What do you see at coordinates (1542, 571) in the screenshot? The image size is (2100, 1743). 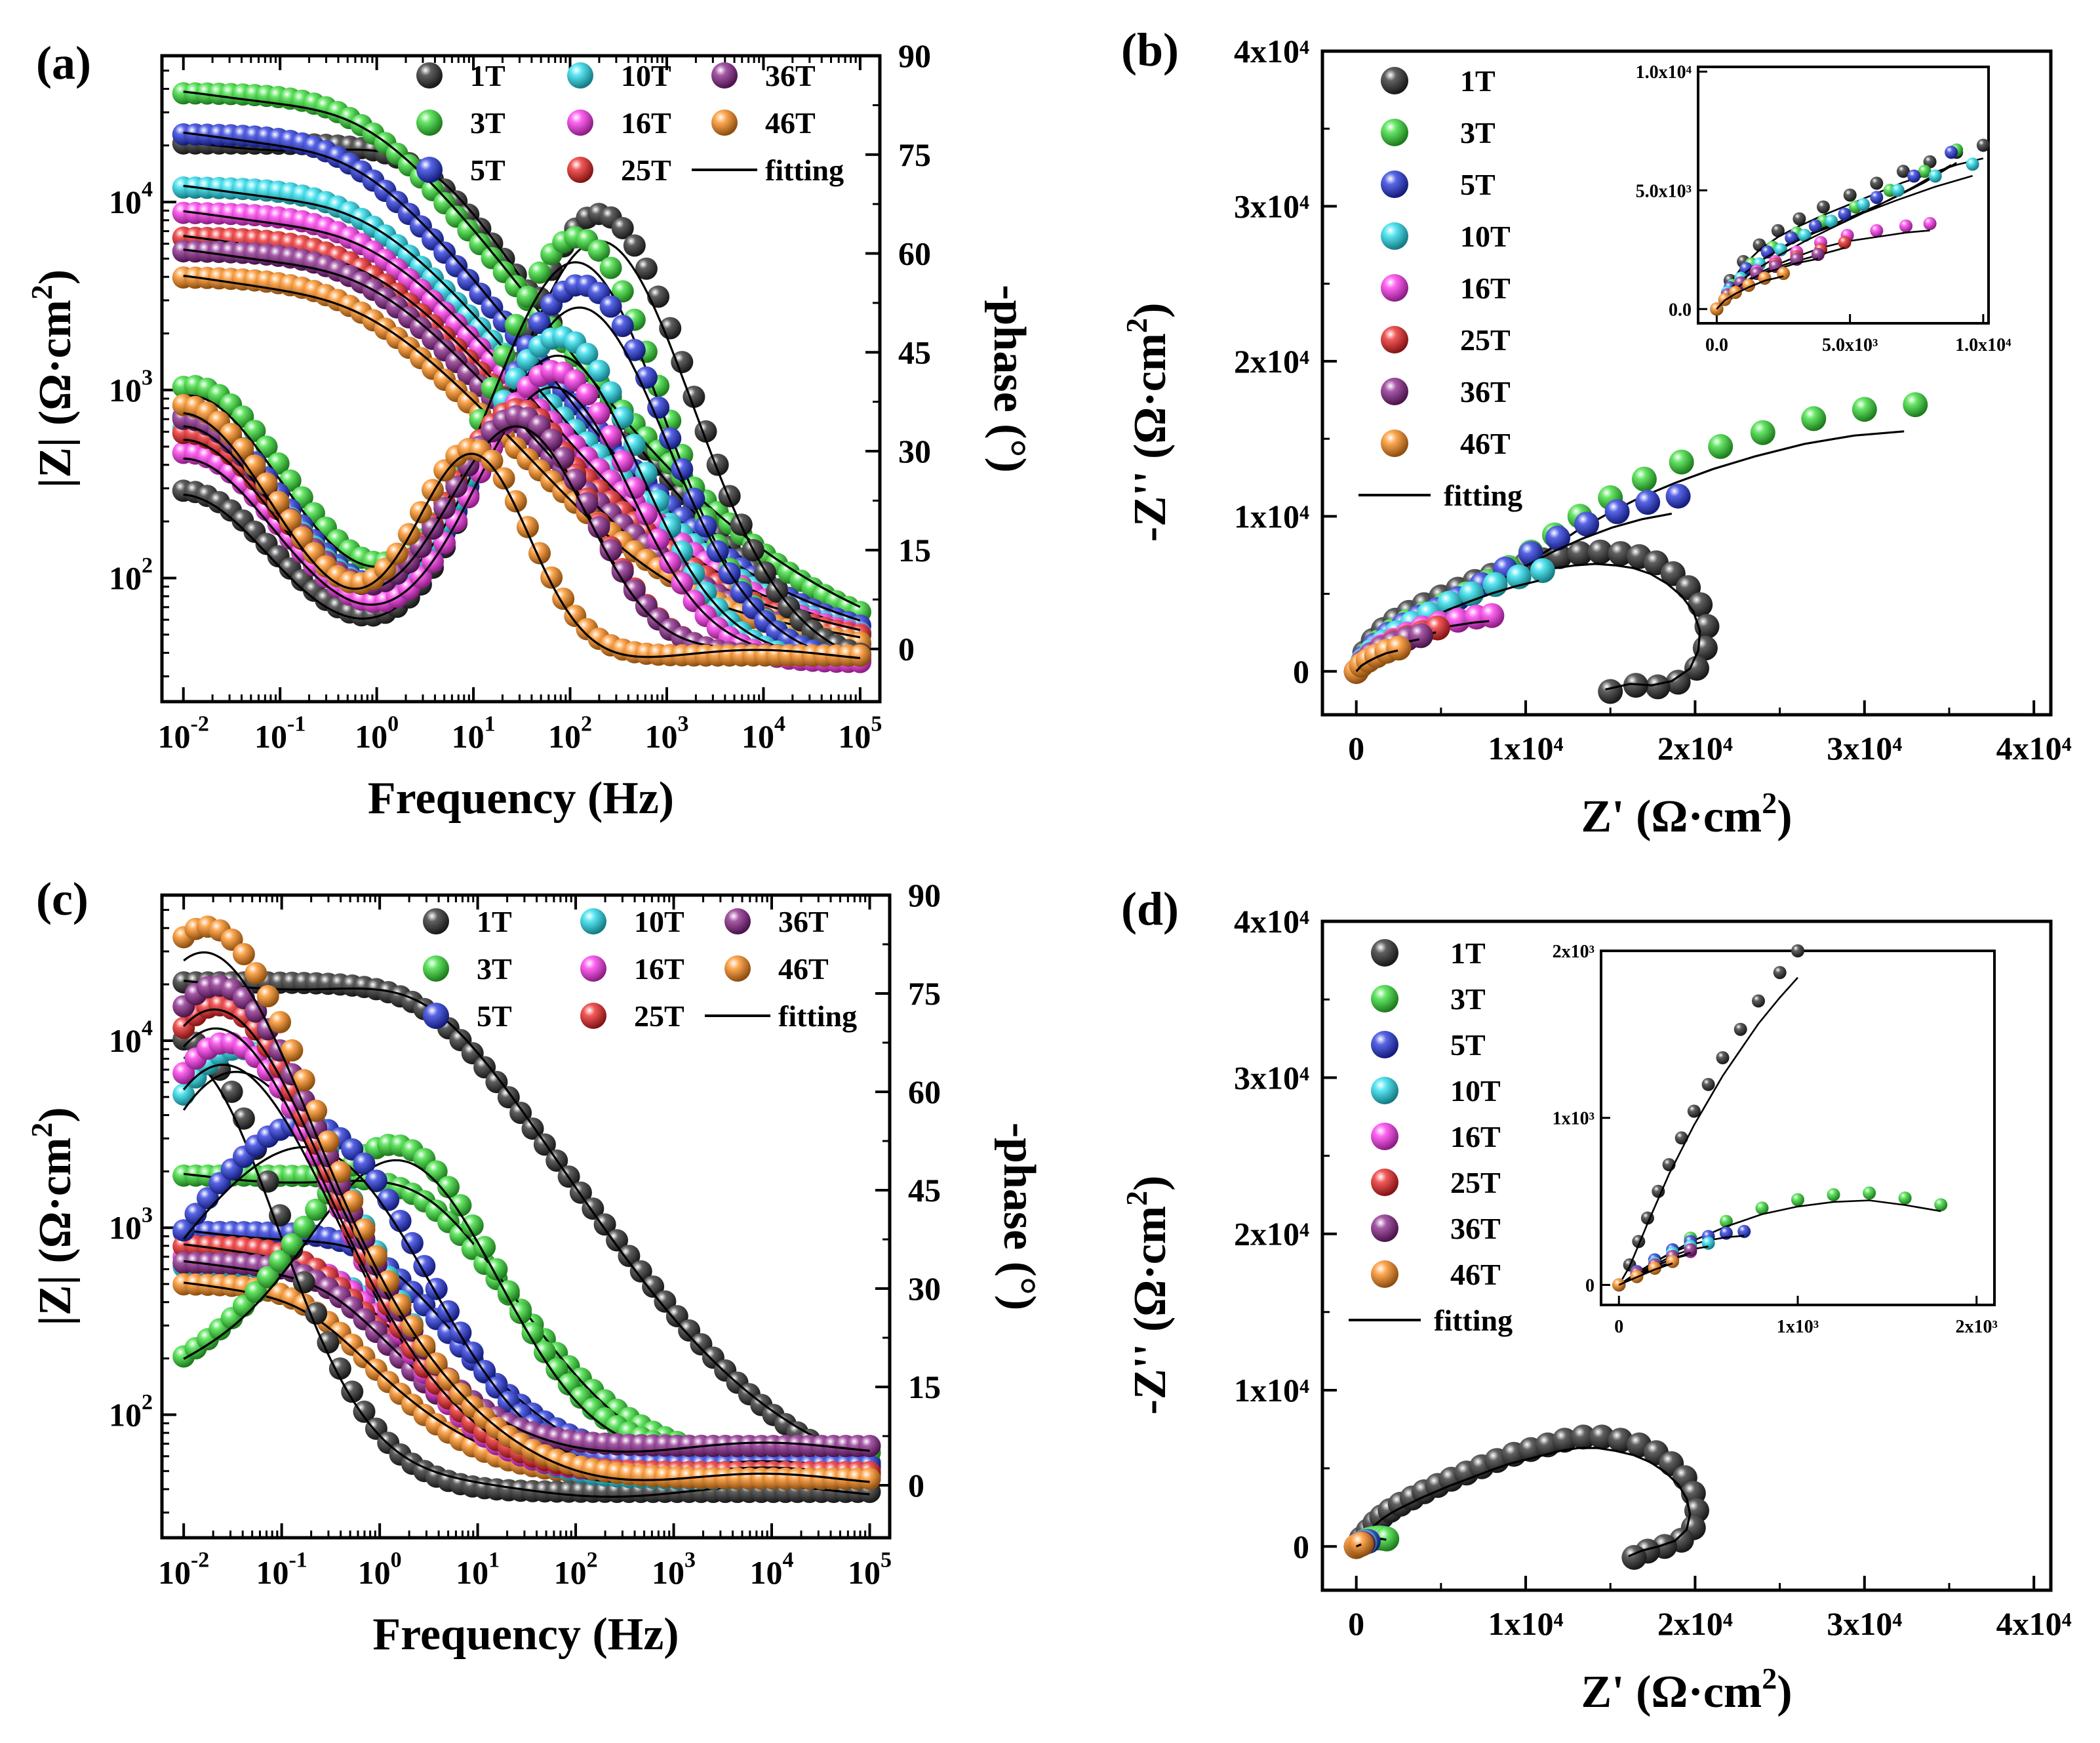 I see `point-10T` at bounding box center [1542, 571].